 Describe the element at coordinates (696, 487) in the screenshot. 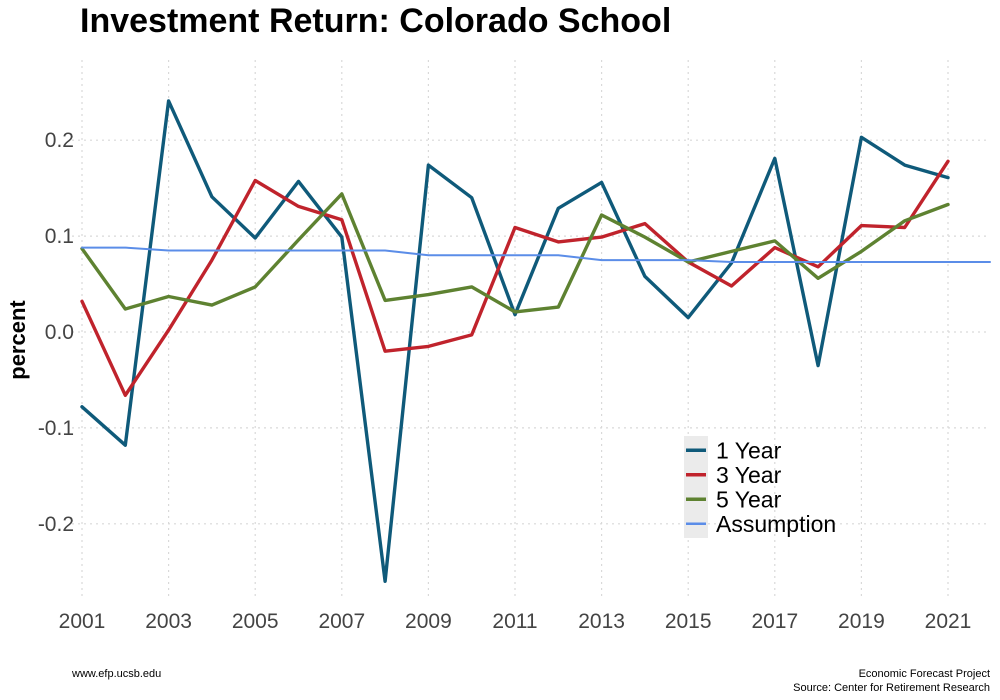

I see `legend-key-background` at that location.